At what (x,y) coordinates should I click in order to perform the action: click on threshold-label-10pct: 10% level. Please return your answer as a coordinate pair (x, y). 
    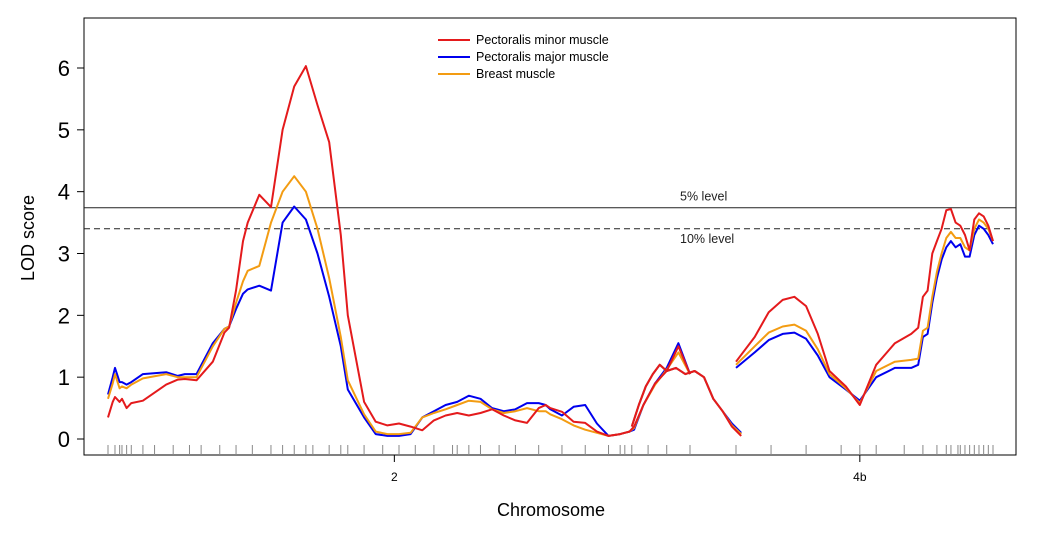
    Looking at the image, I should click on (707, 239).